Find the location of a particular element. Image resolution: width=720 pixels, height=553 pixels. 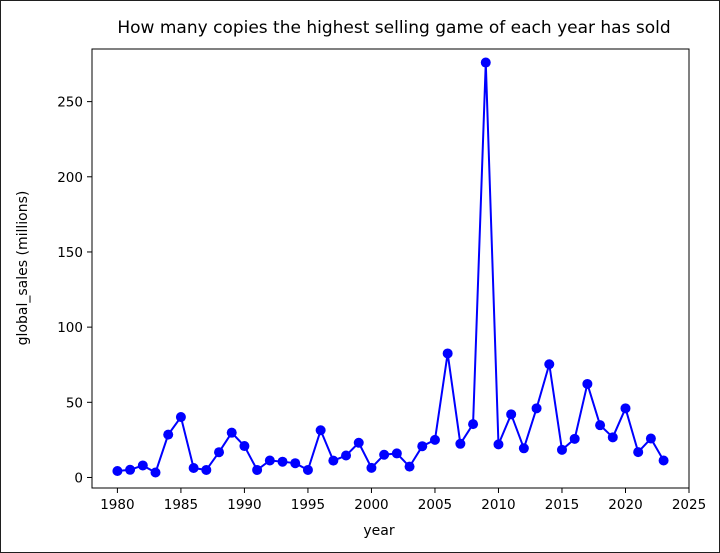

x-axis-title: year is located at coordinates (378, 531).